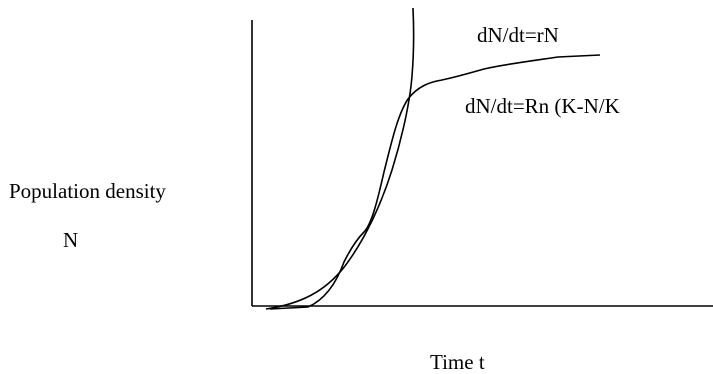 This screenshot has width=713, height=374. What do you see at coordinates (457, 362) in the screenshot?
I see `x-axis-title: Time t` at bounding box center [457, 362].